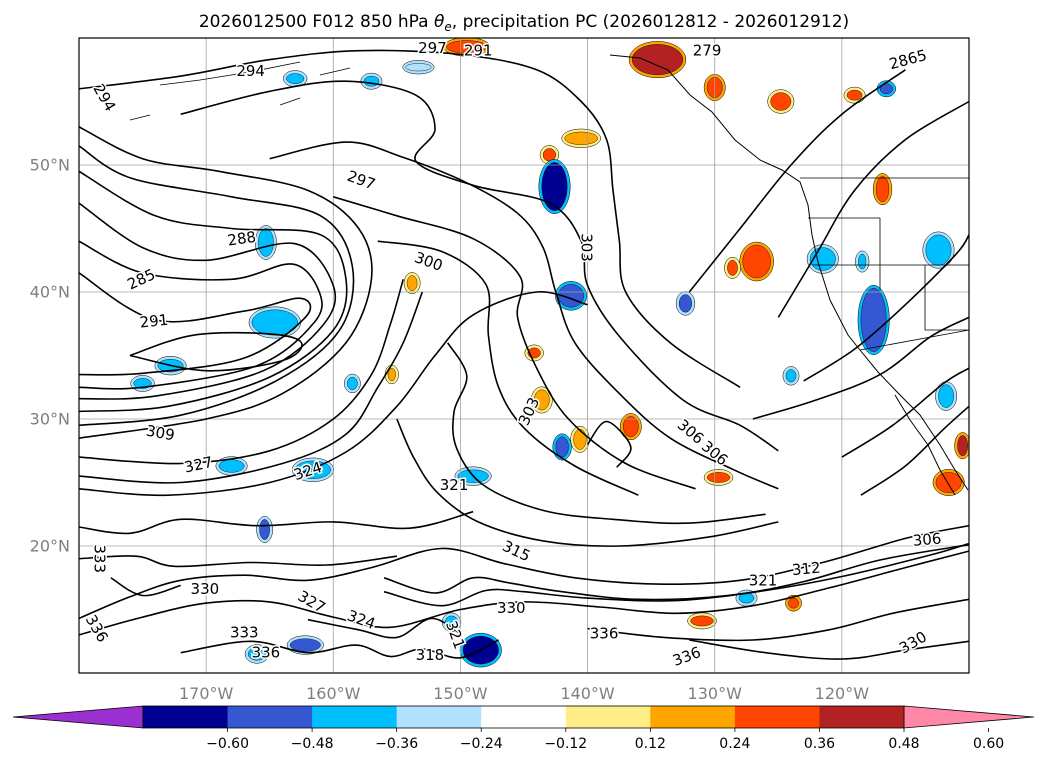 The image size is (1047, 767). Describe the element at coordinates (432, 48) in the screenshot. I see `contour-label-1: 297` at that location.